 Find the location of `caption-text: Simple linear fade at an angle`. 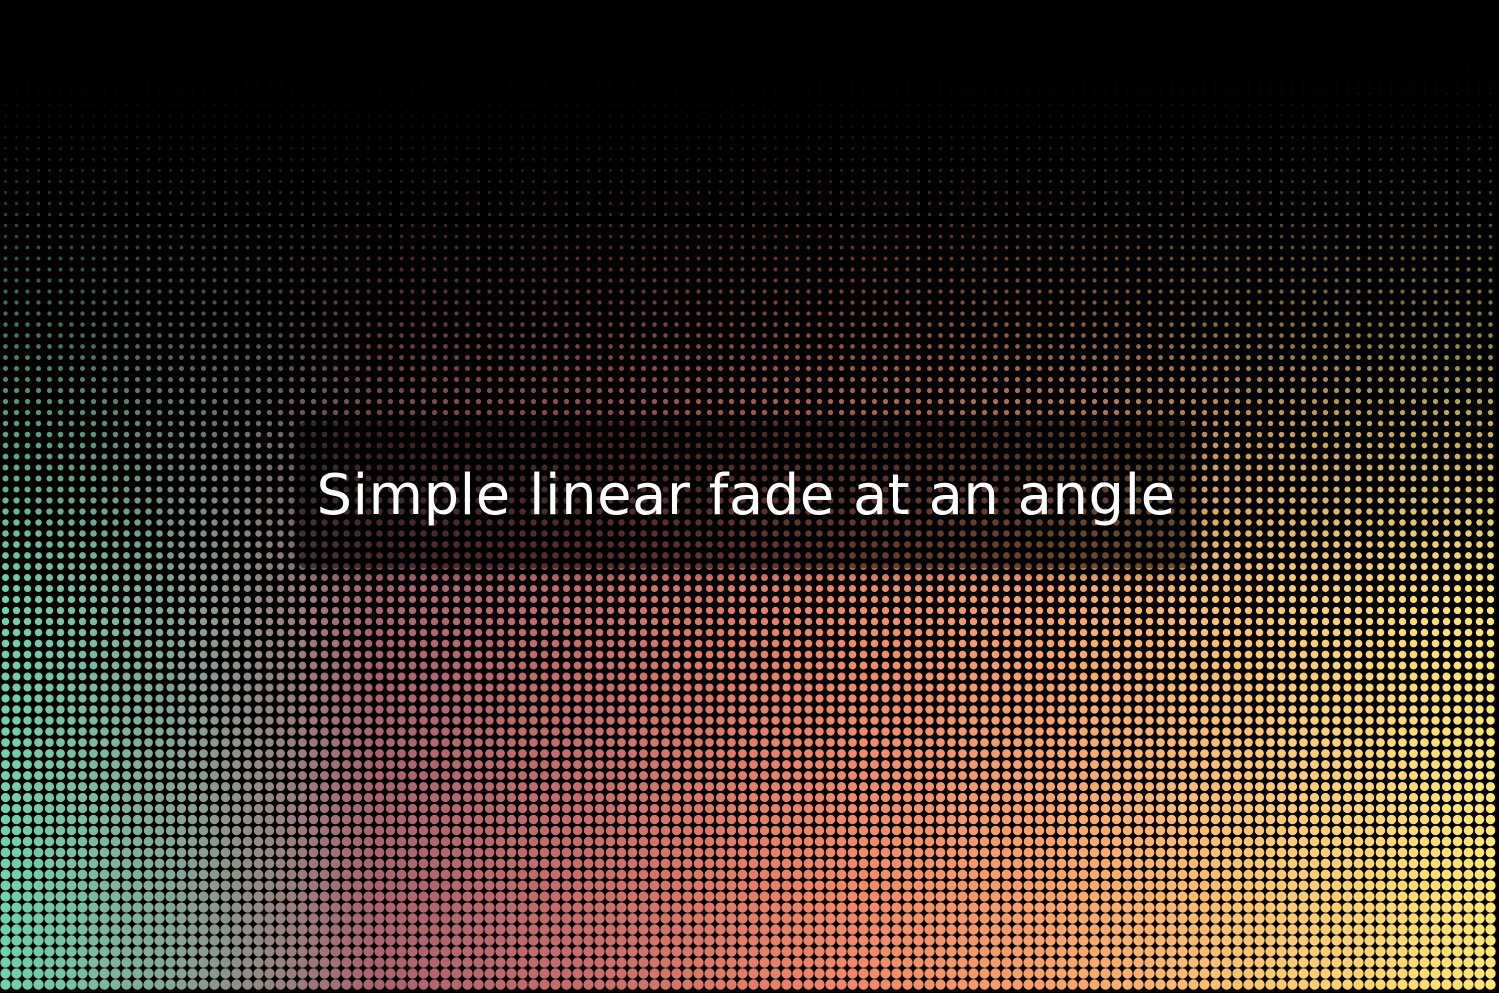

caption-text: Simple linear fade at an angle is located at coordinates (746, 495).